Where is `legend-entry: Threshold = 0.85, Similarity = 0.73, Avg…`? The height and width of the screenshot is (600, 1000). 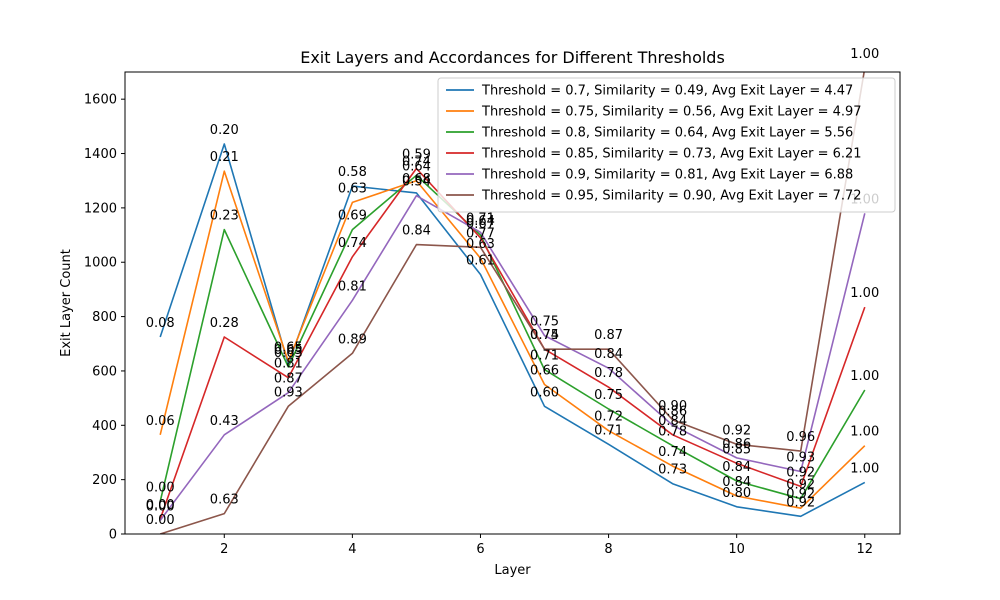
legend-entry: Threshold = 0.85, Similarity = 0.73, Avg… is located at coordinates (671, 154).